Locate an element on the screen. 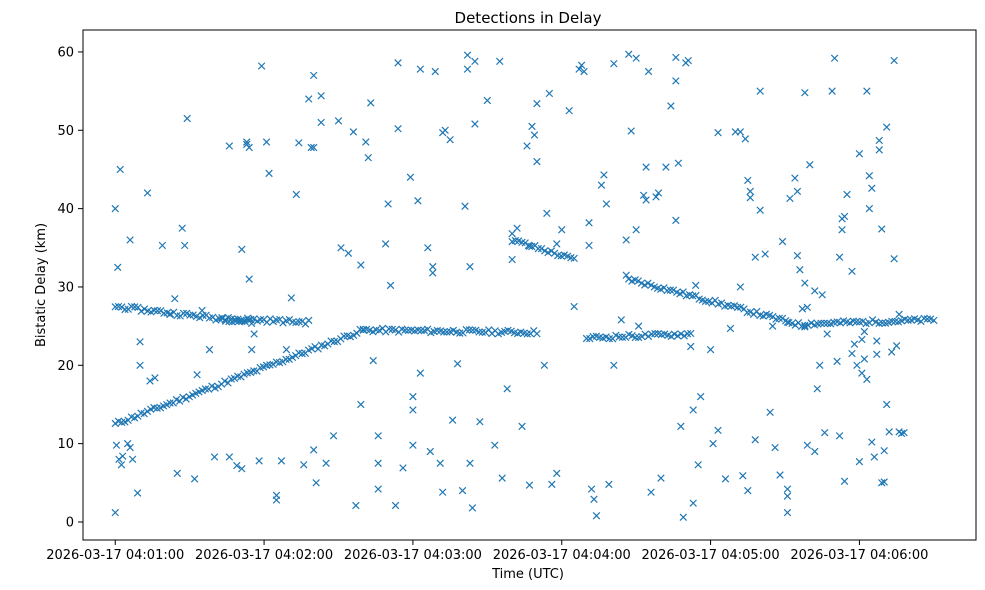 This screenshot has width=985, height=590. y-tick-label: 0 is located at coordinates (70, 522).